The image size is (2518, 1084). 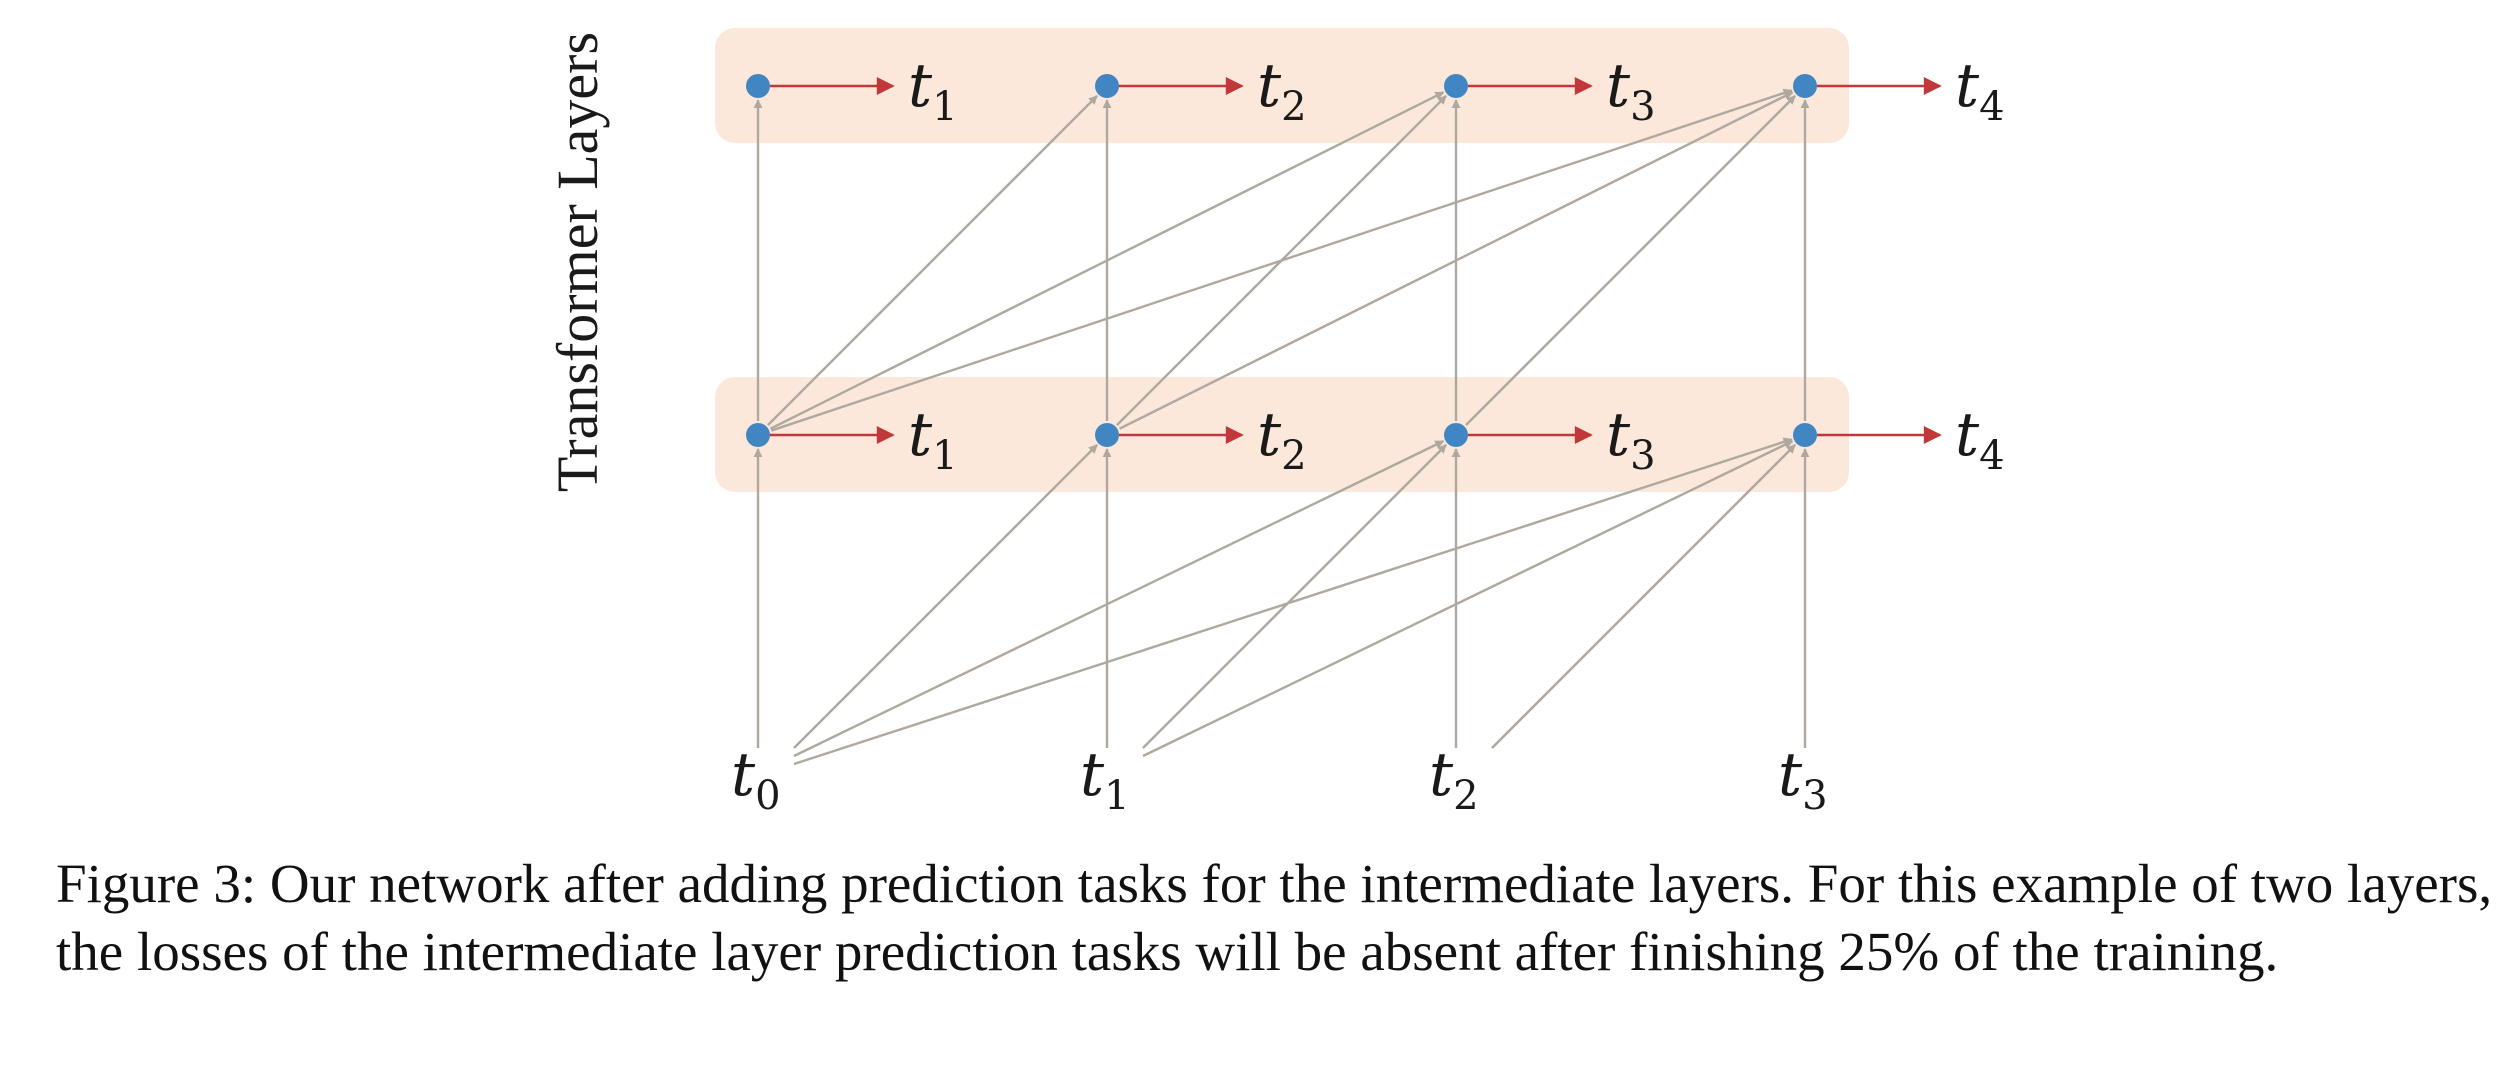 I want to click on edge-input0-to-layer1-node2, so click(x=1119, y=599).